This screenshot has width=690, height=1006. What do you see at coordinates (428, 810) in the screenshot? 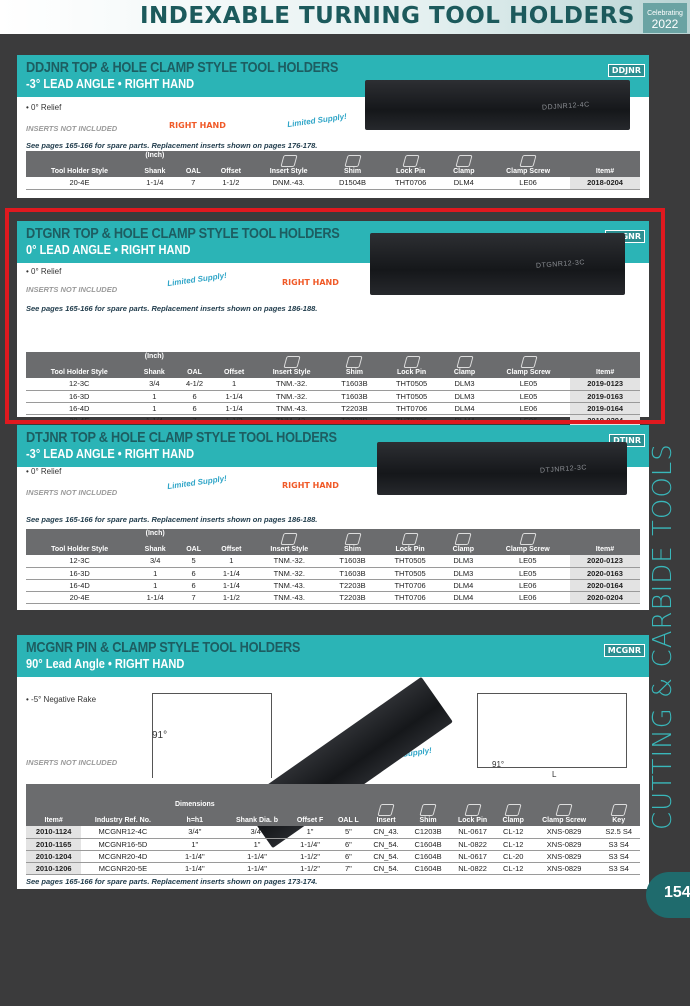
I see `shim-icon` at bounding box center [428, 810].